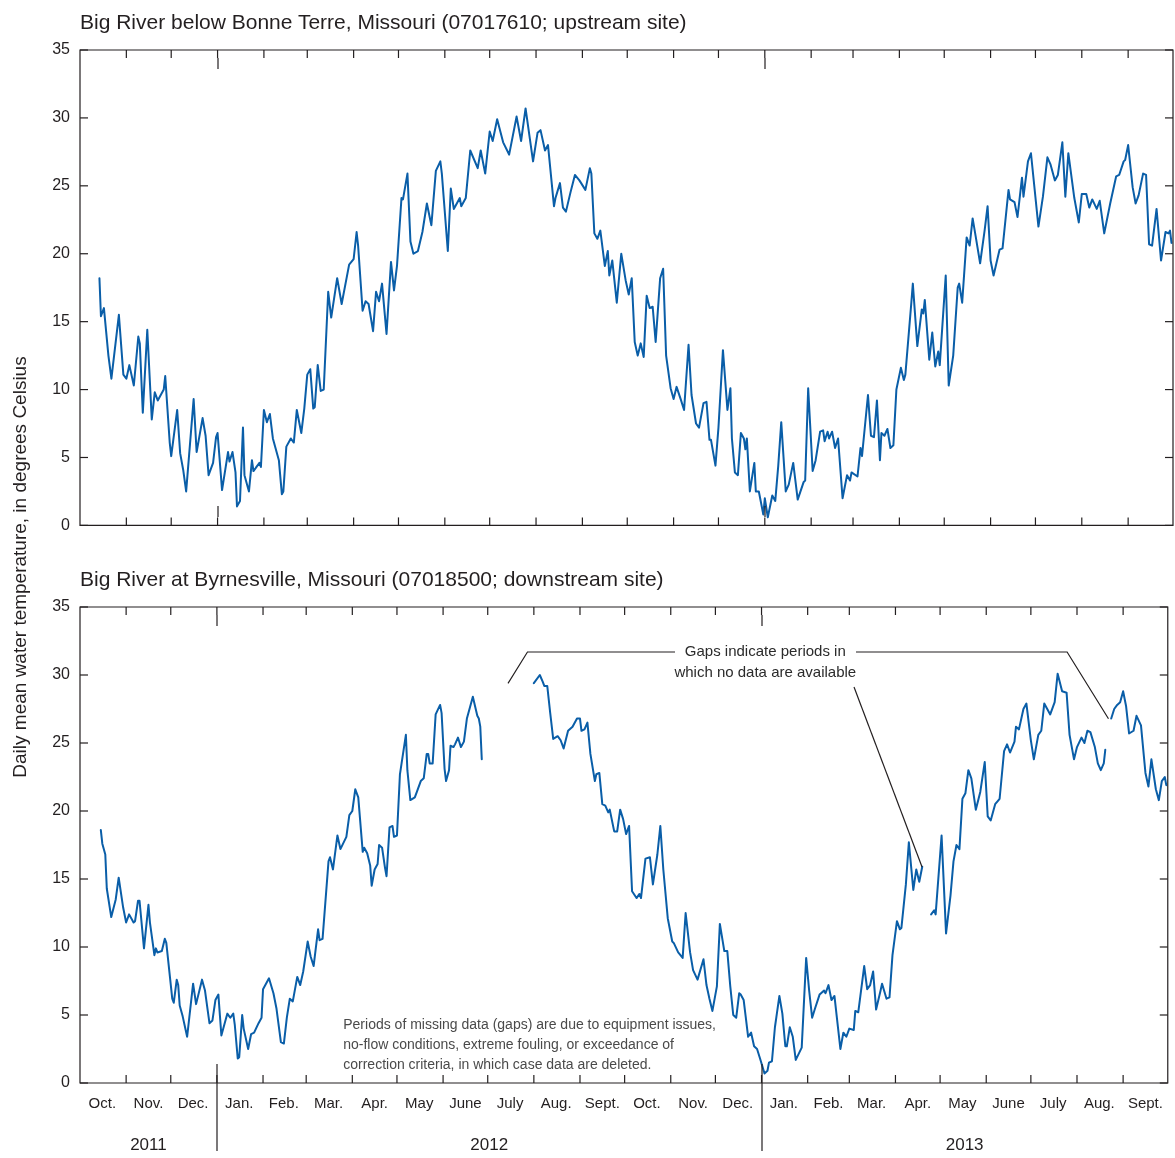 Image resolution: width=1175 pixels, height=1158 pixels. I want to click on chart-title: Big River below Bonne Terre, Missouri (07017610; upstream site), so click(383, 21).